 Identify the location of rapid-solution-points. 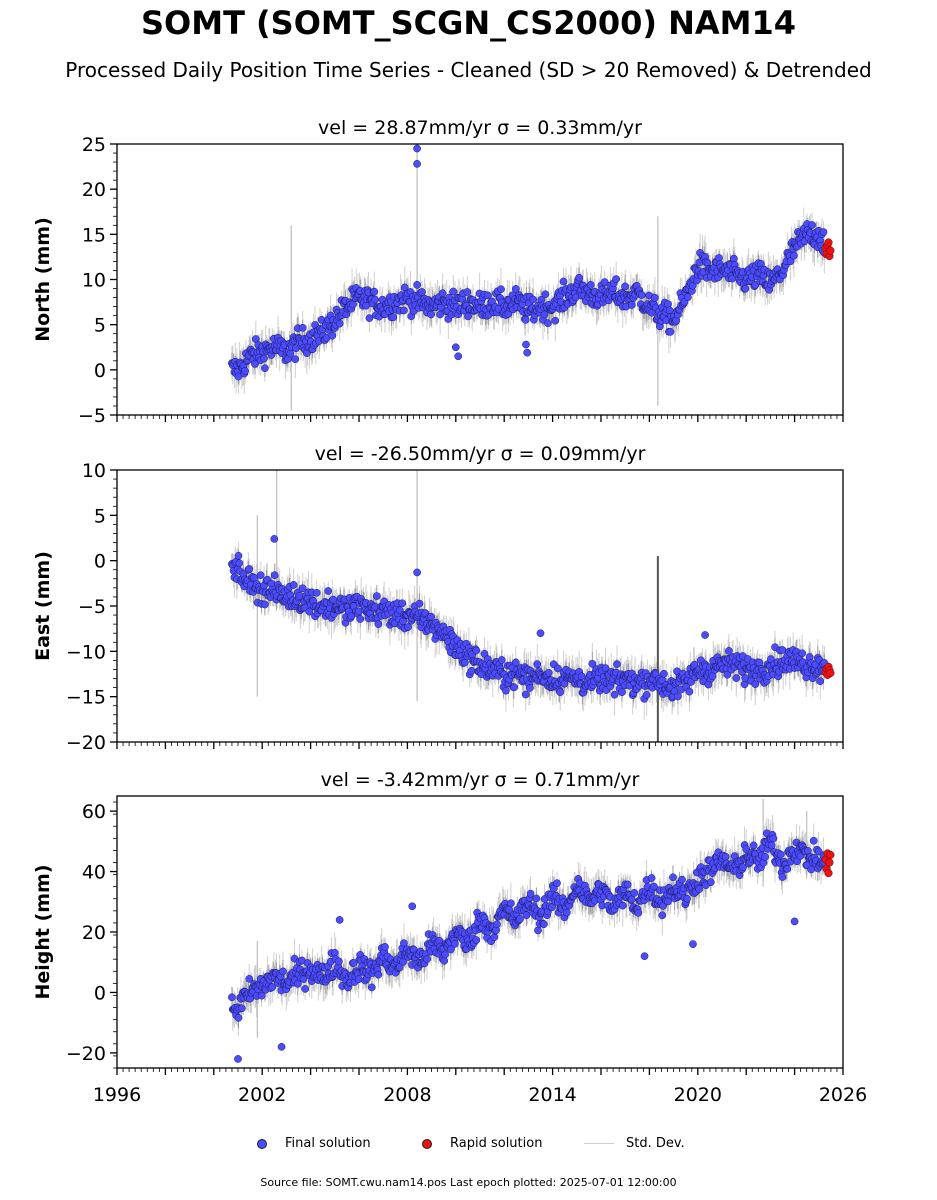
(828, 249).